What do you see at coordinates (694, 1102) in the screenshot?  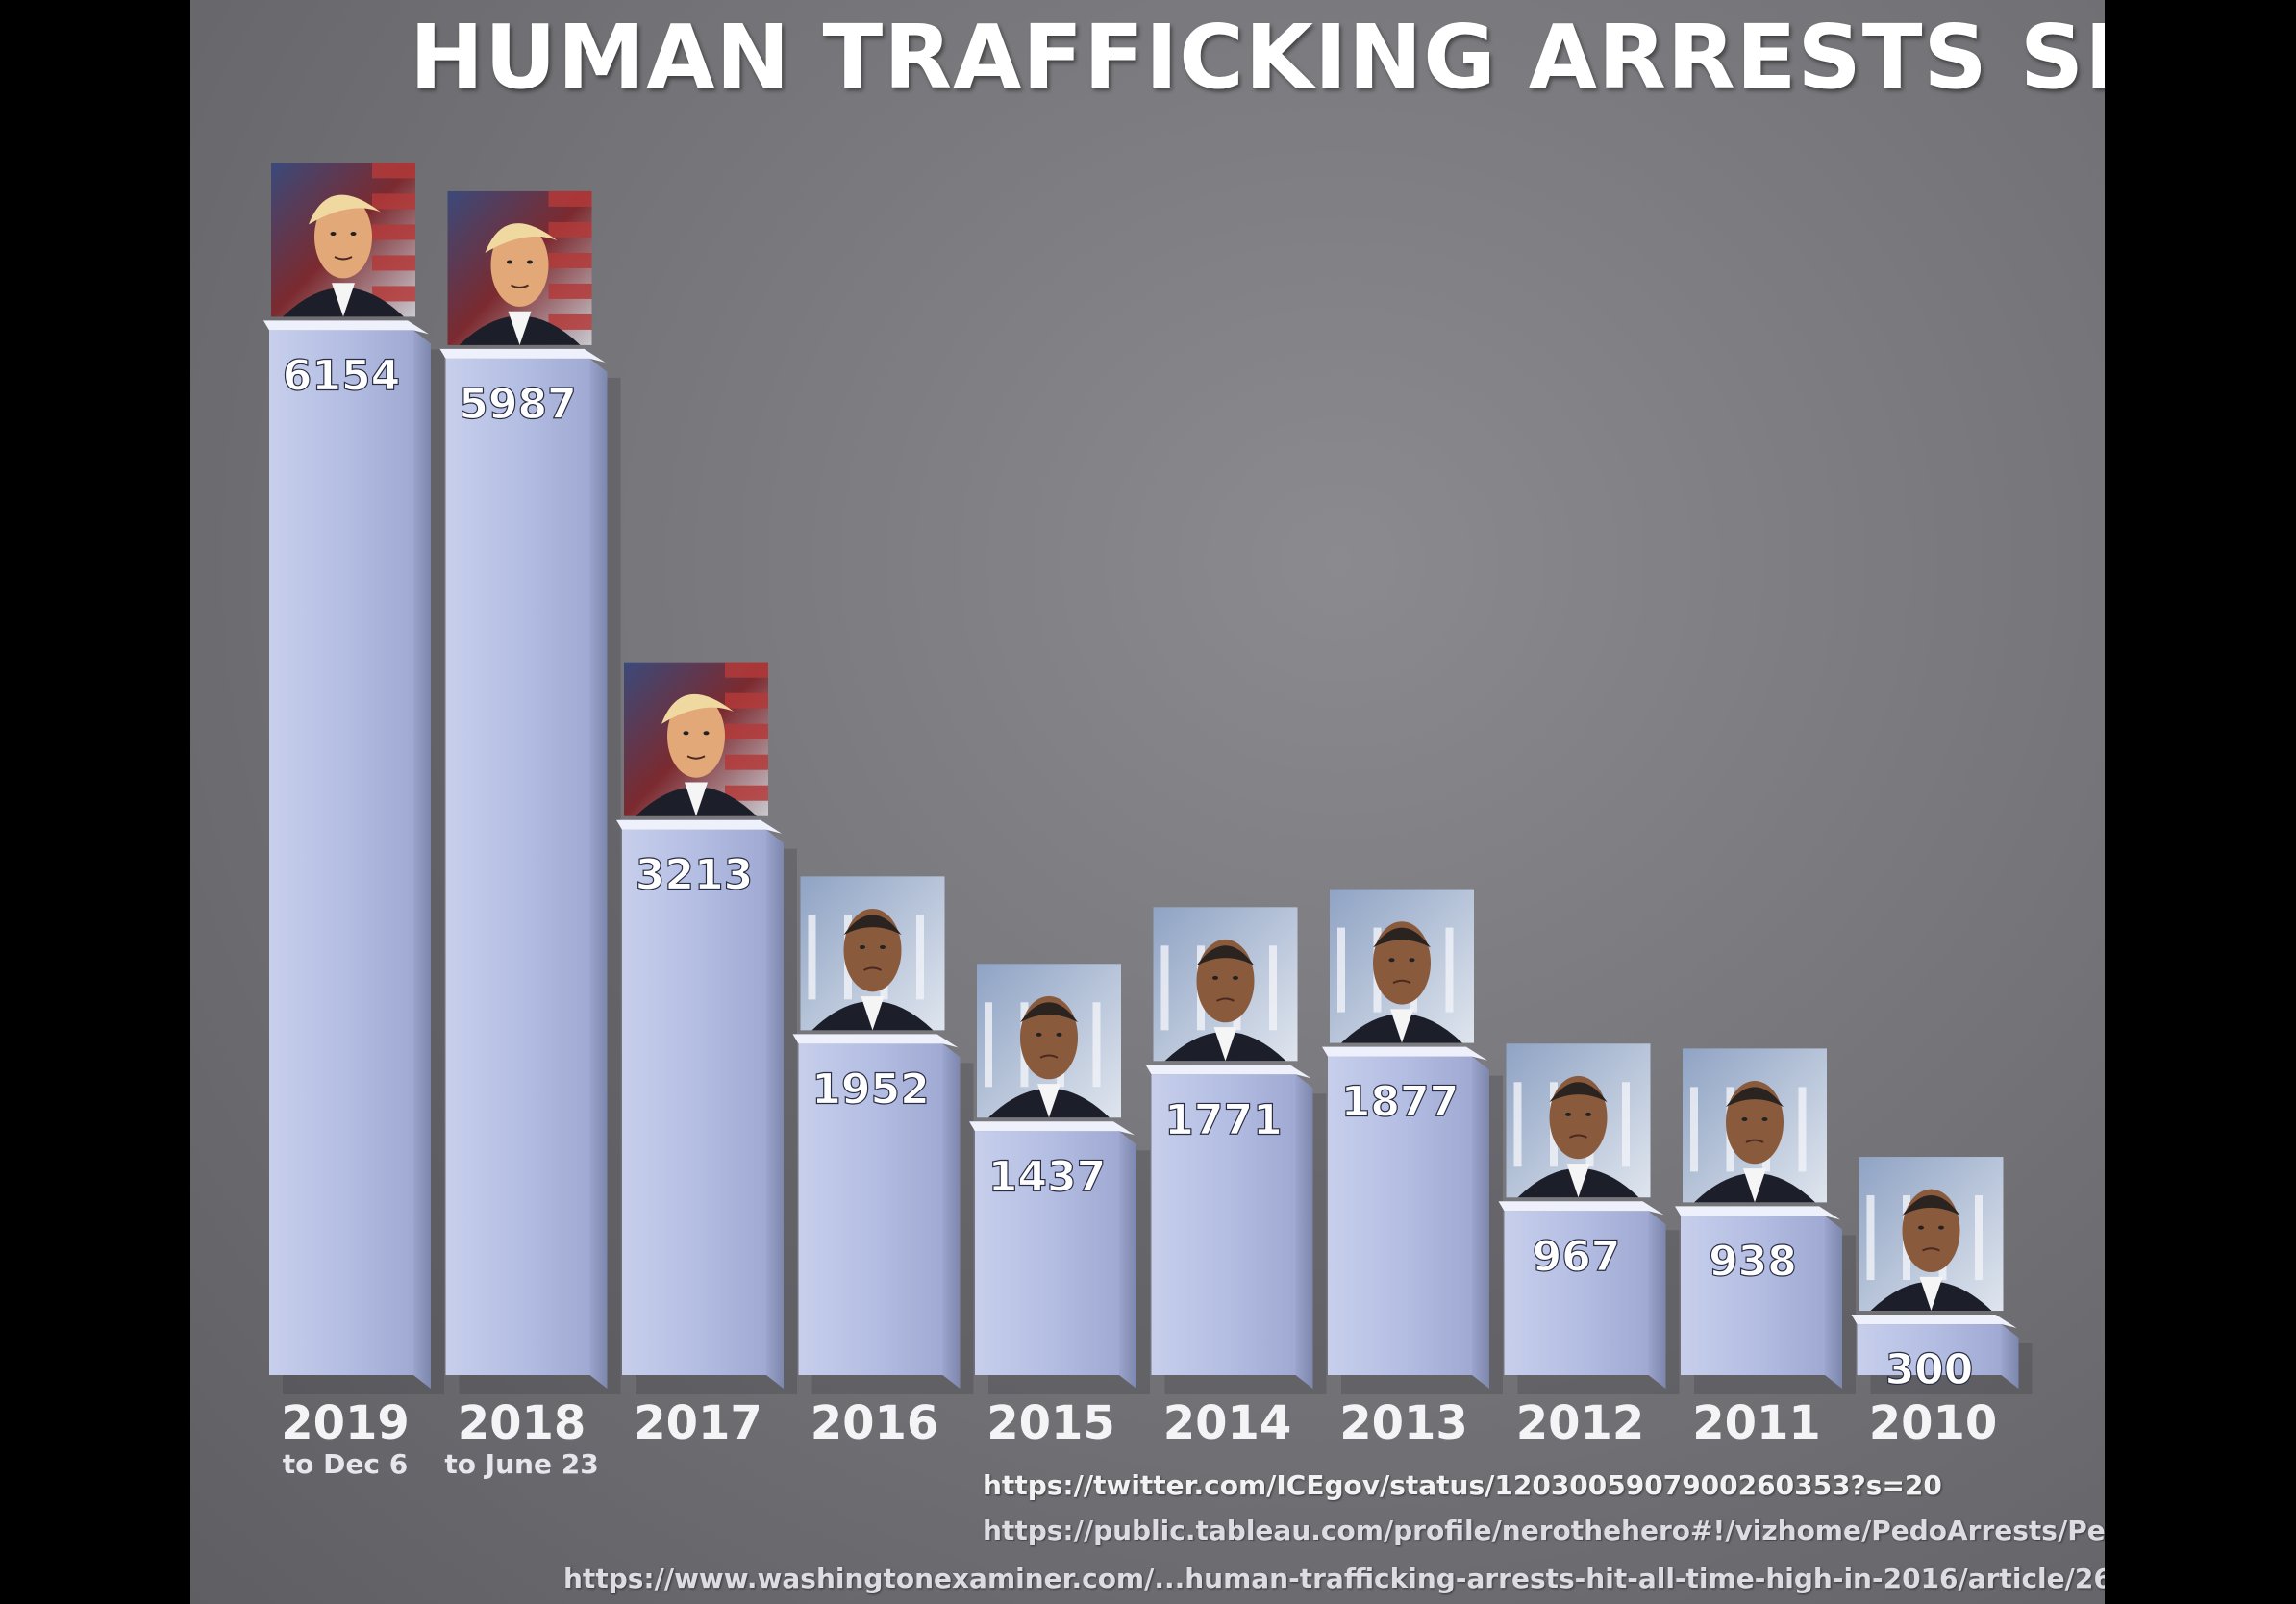 I see `bar-front-2017` at bounding box center [694, 1102].